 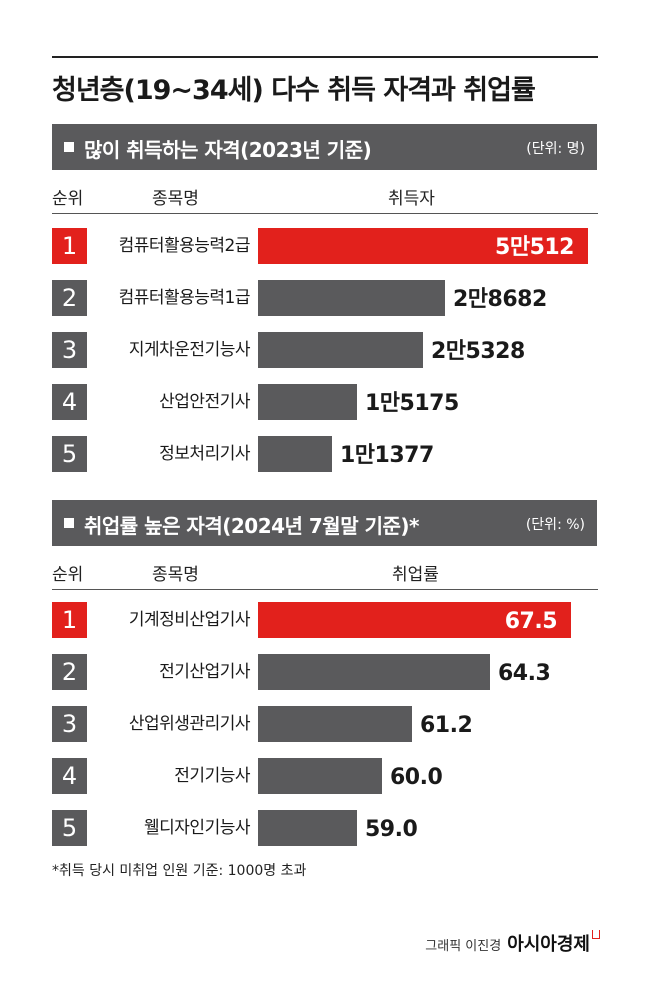 What do you see at coordinates (212, 776) in the screenshot?
I see `category-label: 전기기능사` at bounding box center [212, 776].